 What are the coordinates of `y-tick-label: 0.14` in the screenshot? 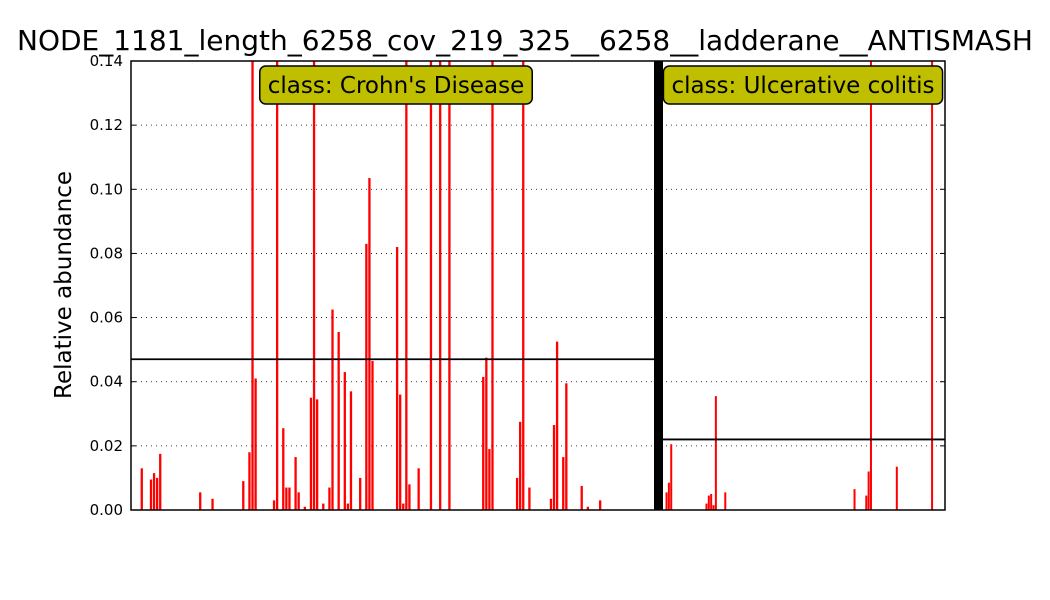 It's located at (106, 61).